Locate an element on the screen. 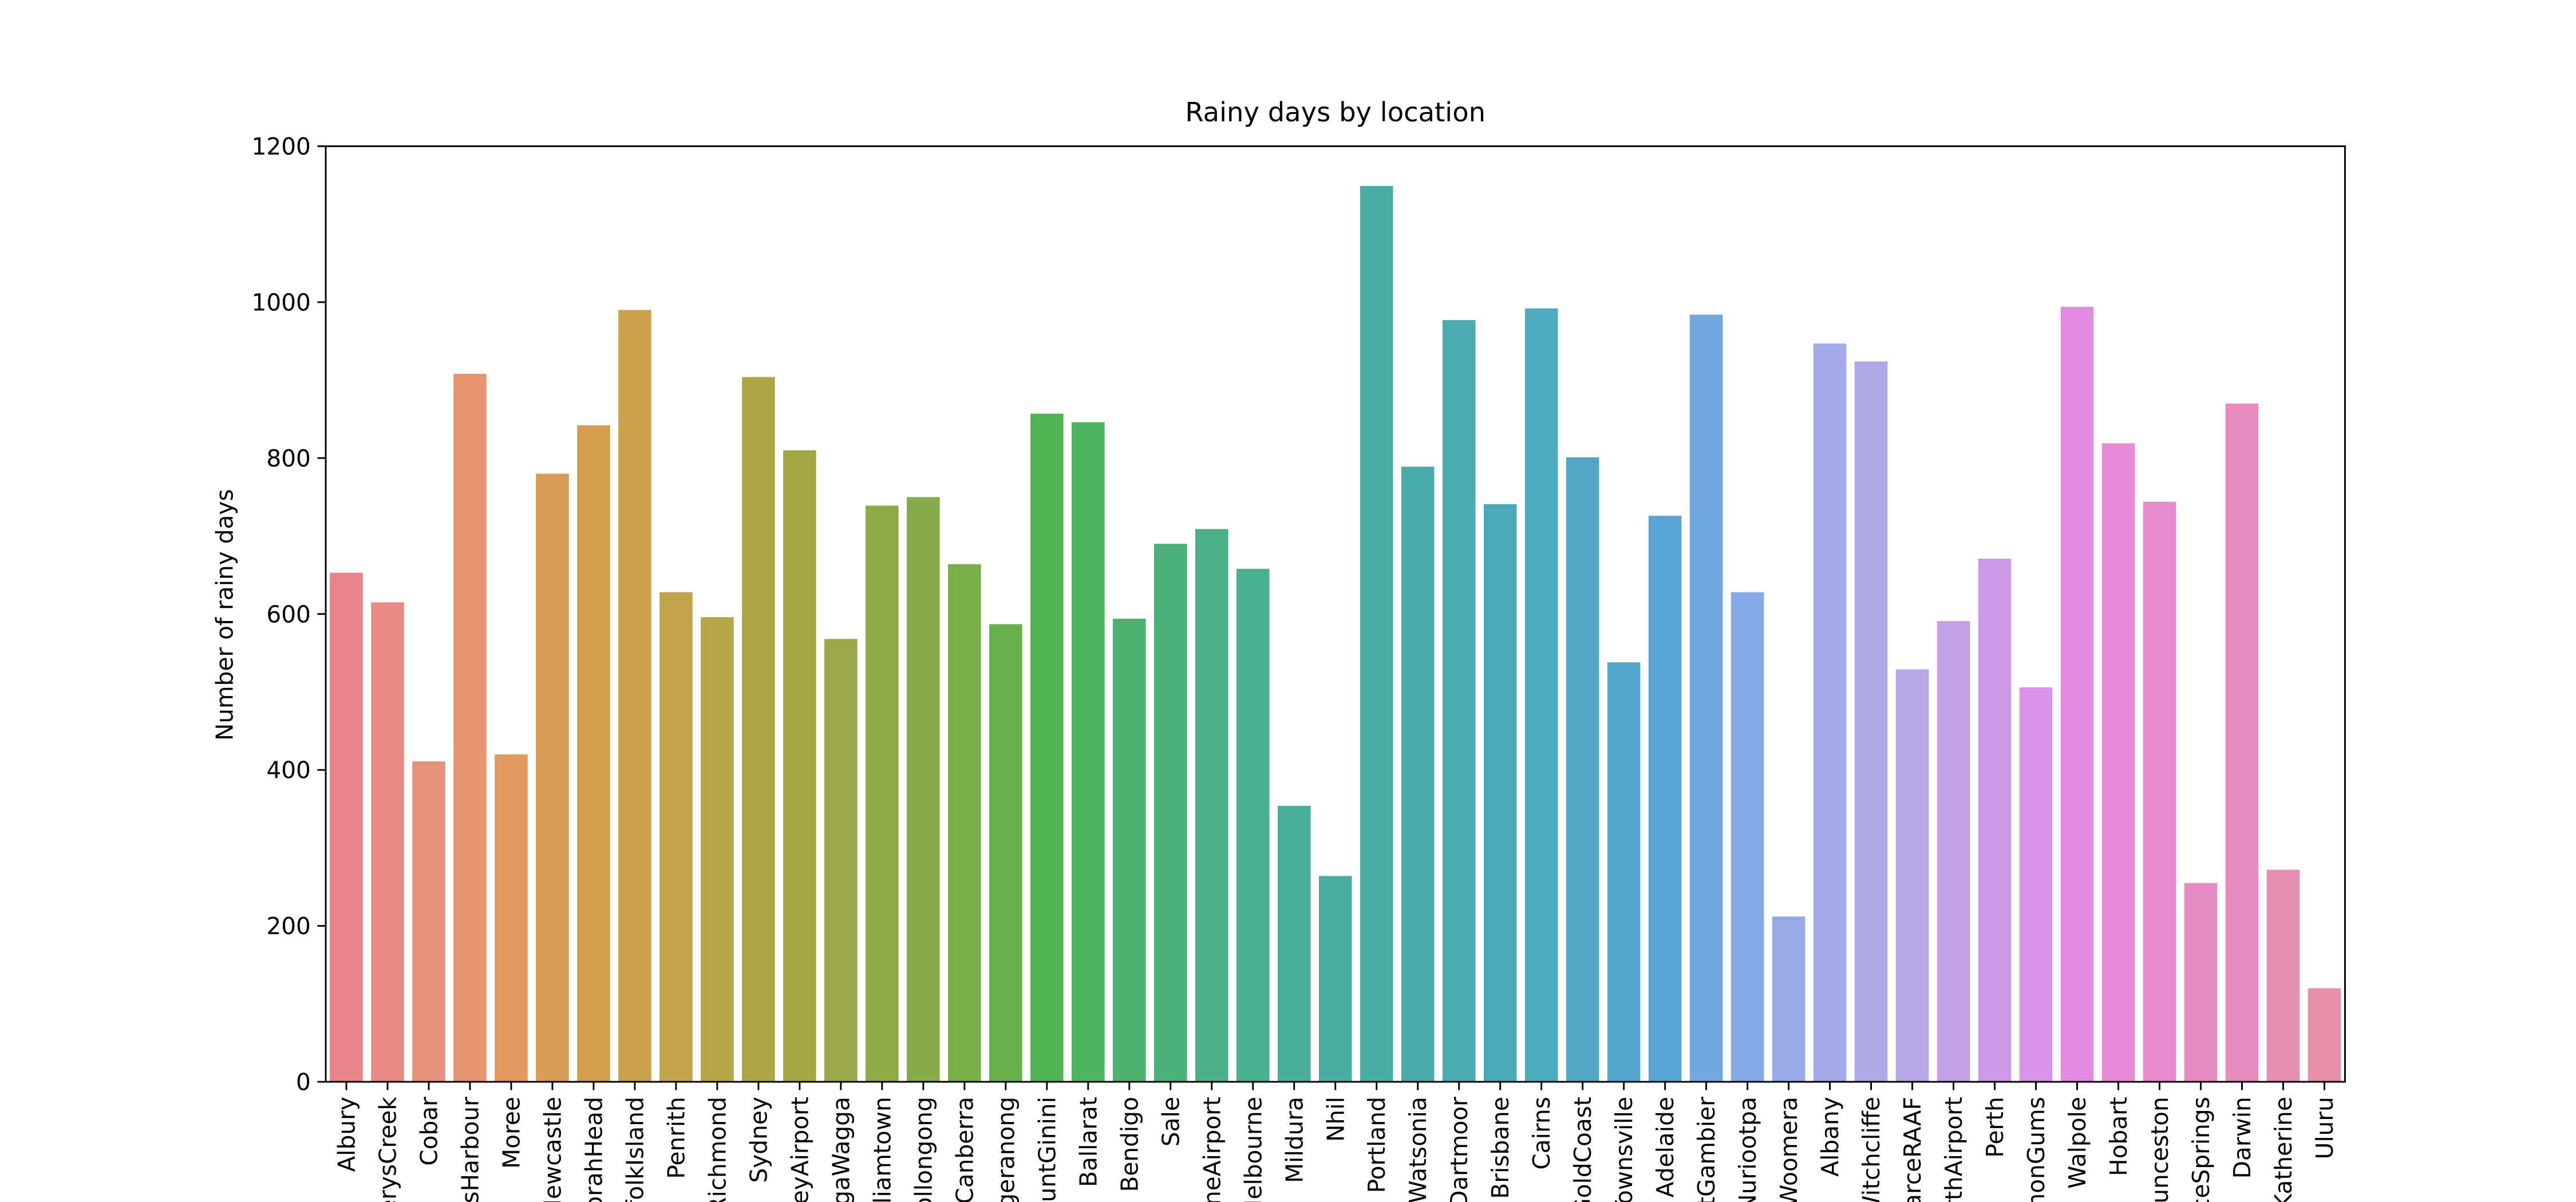 The width and height of the screenshot is (2576, 1202). y-axis-label: Number of rainy days is located at coordinates (224, 615).